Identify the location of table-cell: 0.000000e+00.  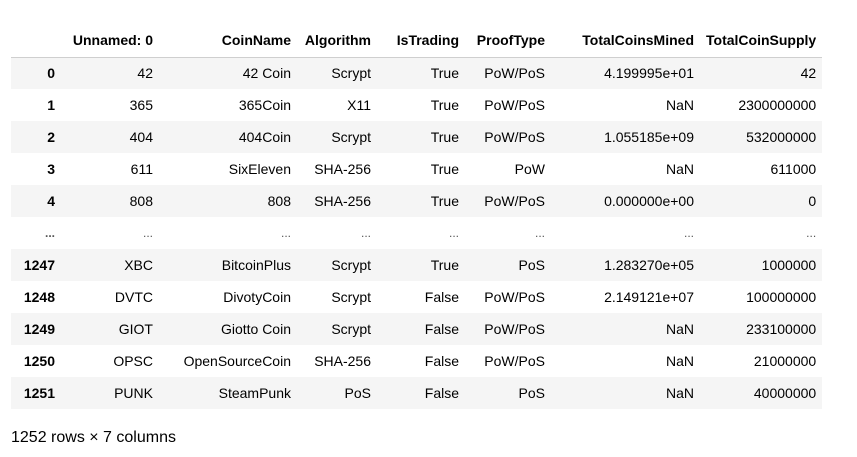
(649, 201).